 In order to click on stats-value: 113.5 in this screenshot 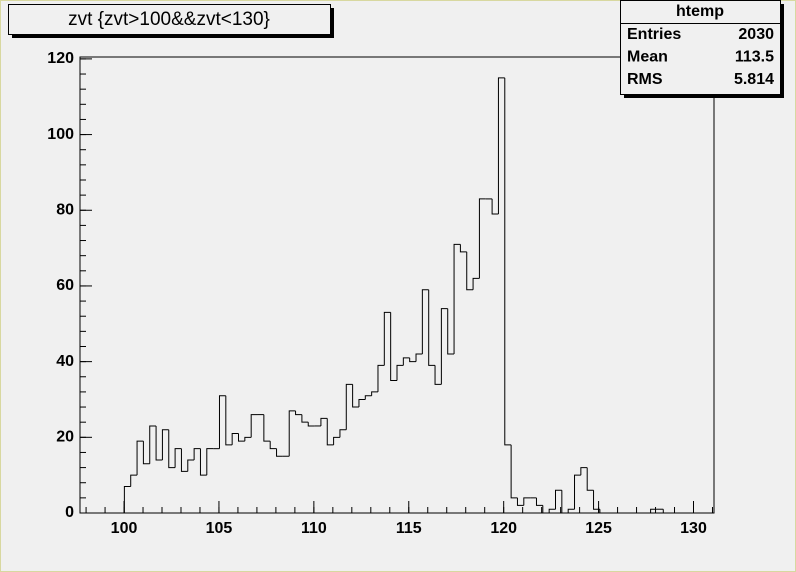, I will do `click(754, 57)`.